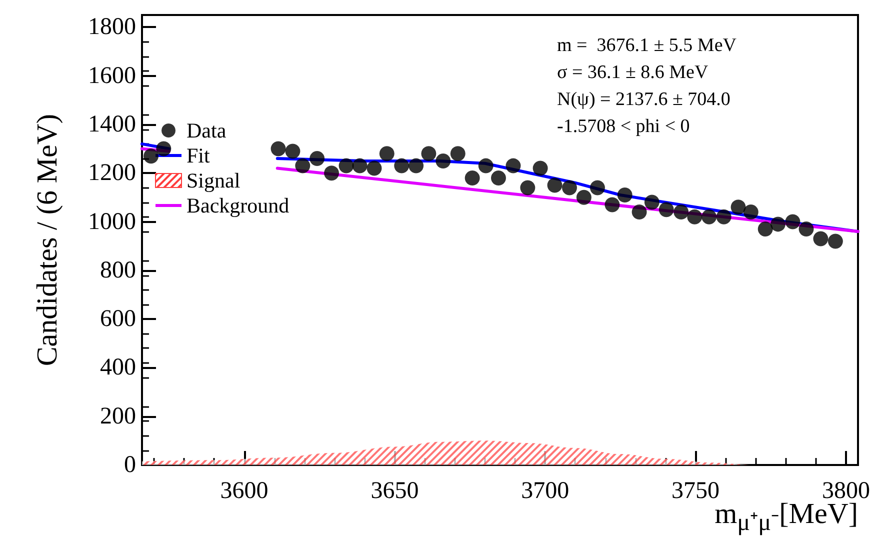  What do you see at coordinates (647, 45) in the screenshot?
I see `annotation: m = 3676.1 ± 5.5 MeV` at bounding box center [647, 45].